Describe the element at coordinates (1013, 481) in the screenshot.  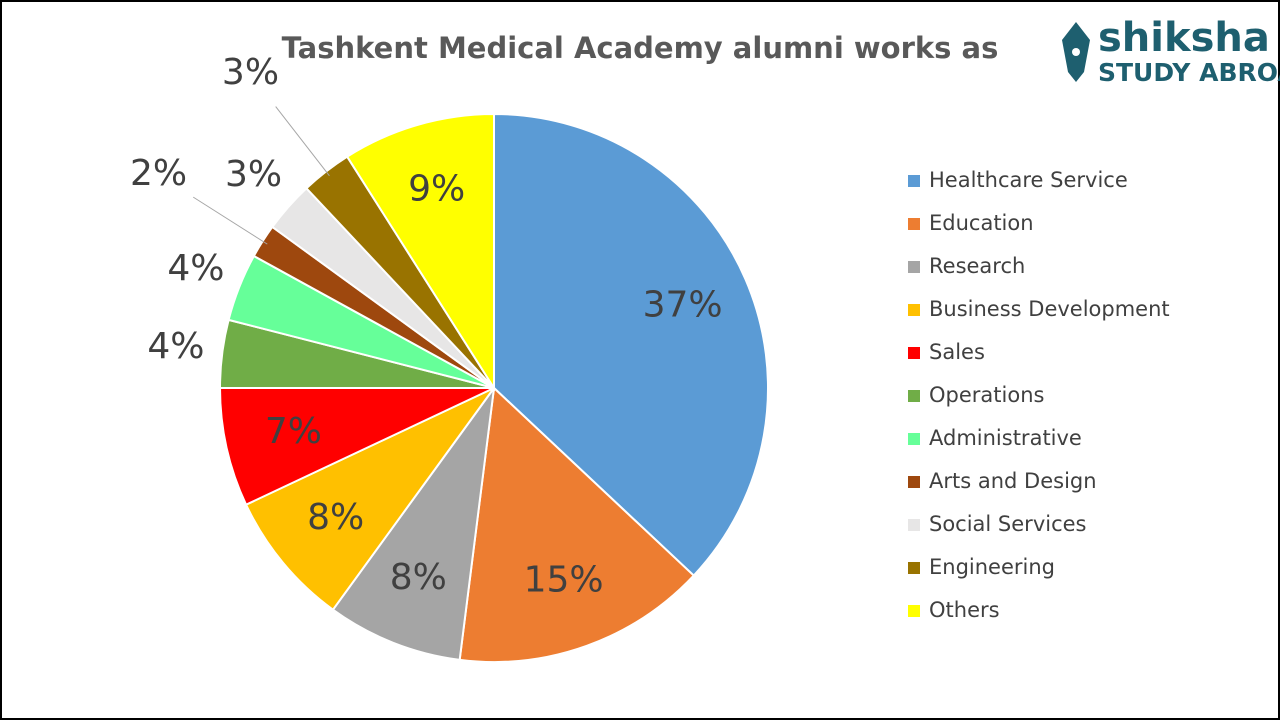
I see `legend-label: Arts and Design` at that location.